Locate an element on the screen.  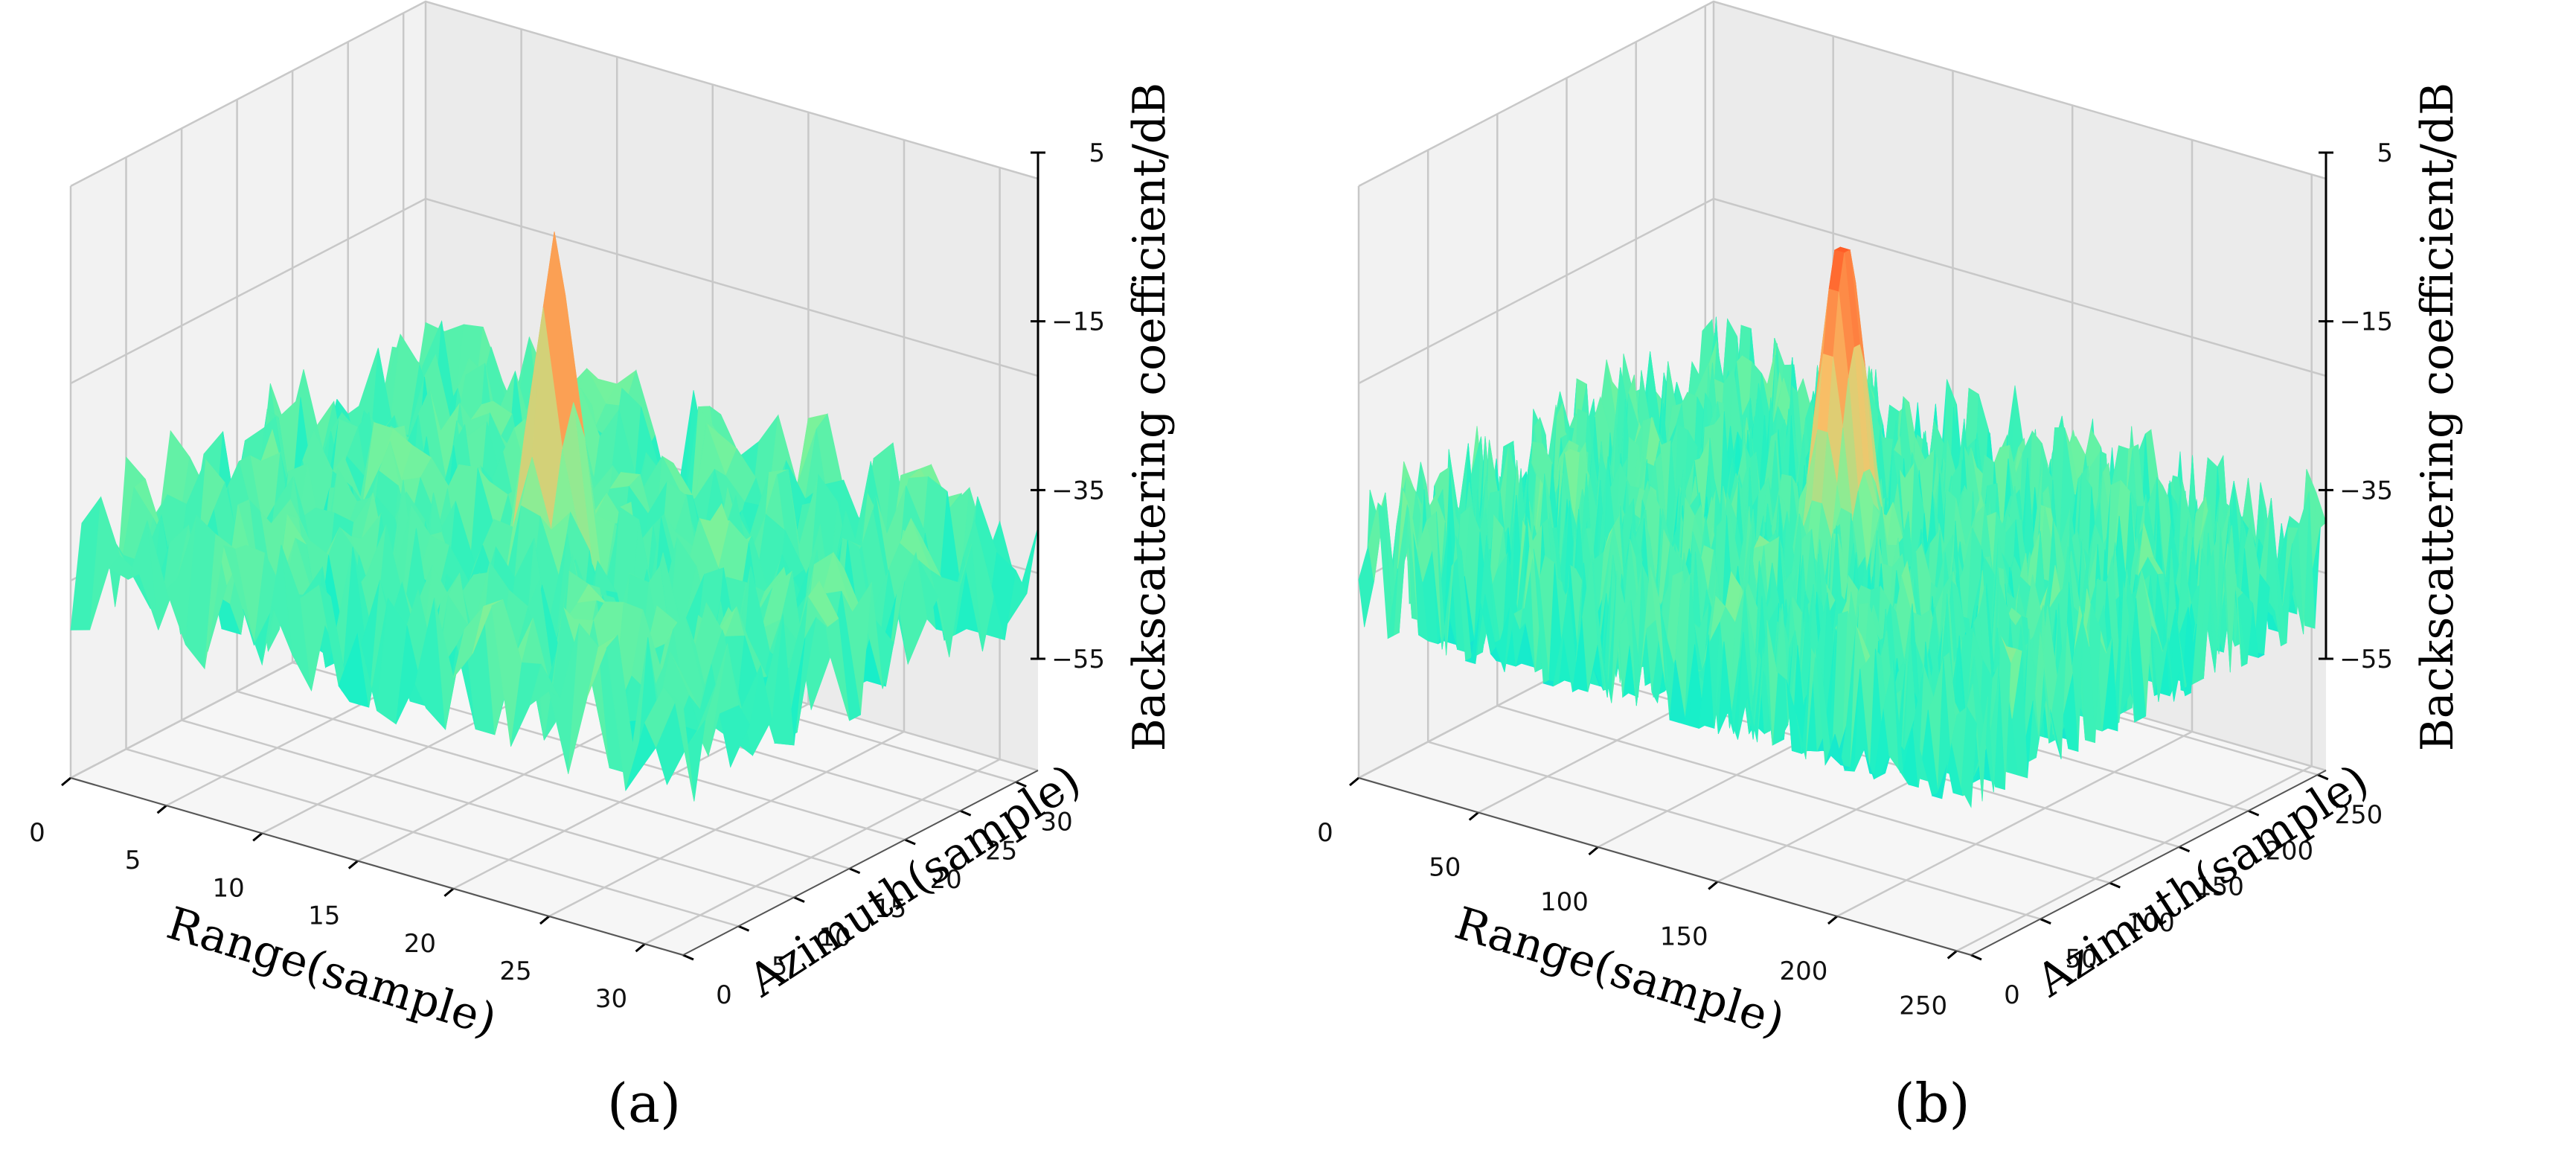
y-tick-label: 0 is located at coordinates (724, 995).